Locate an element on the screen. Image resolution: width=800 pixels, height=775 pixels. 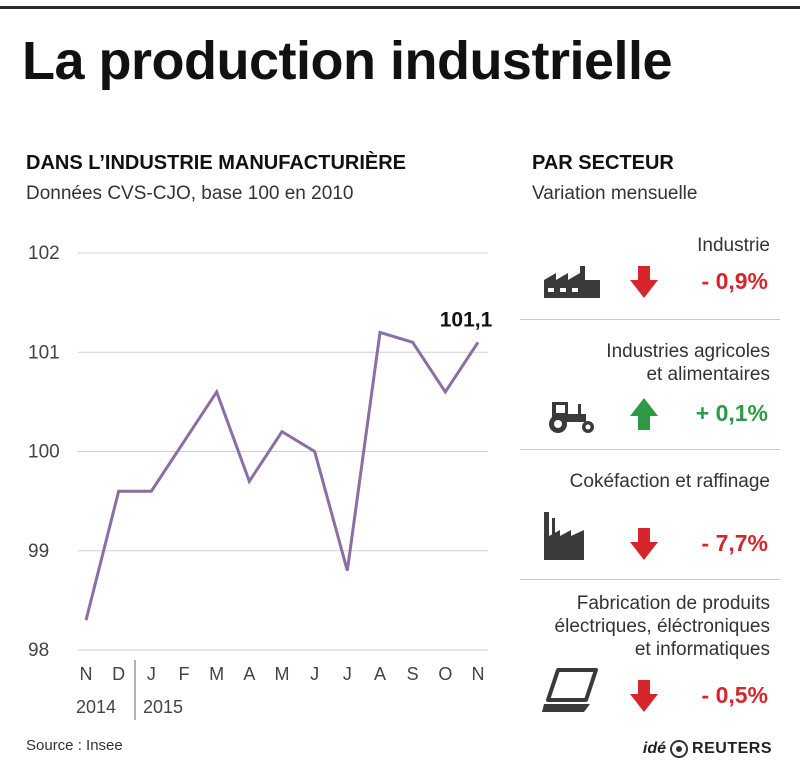
sector-label: Cokéfaction et raffinage is located at coordinates (670, 481).